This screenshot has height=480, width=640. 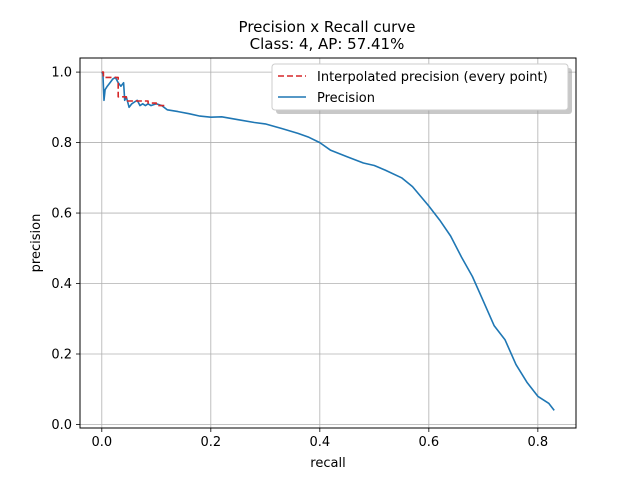 I want to click on legend-label-precision: Precision, so click(x=346, y=98).